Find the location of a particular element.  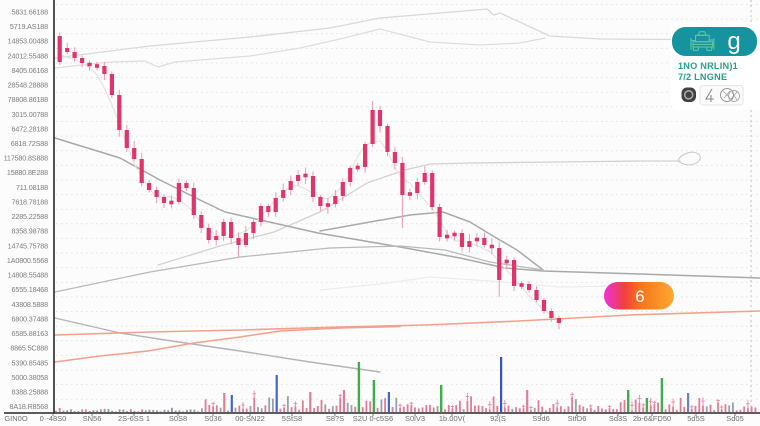

svg-text: 14853.00488 is located at coordinates (28, 41).